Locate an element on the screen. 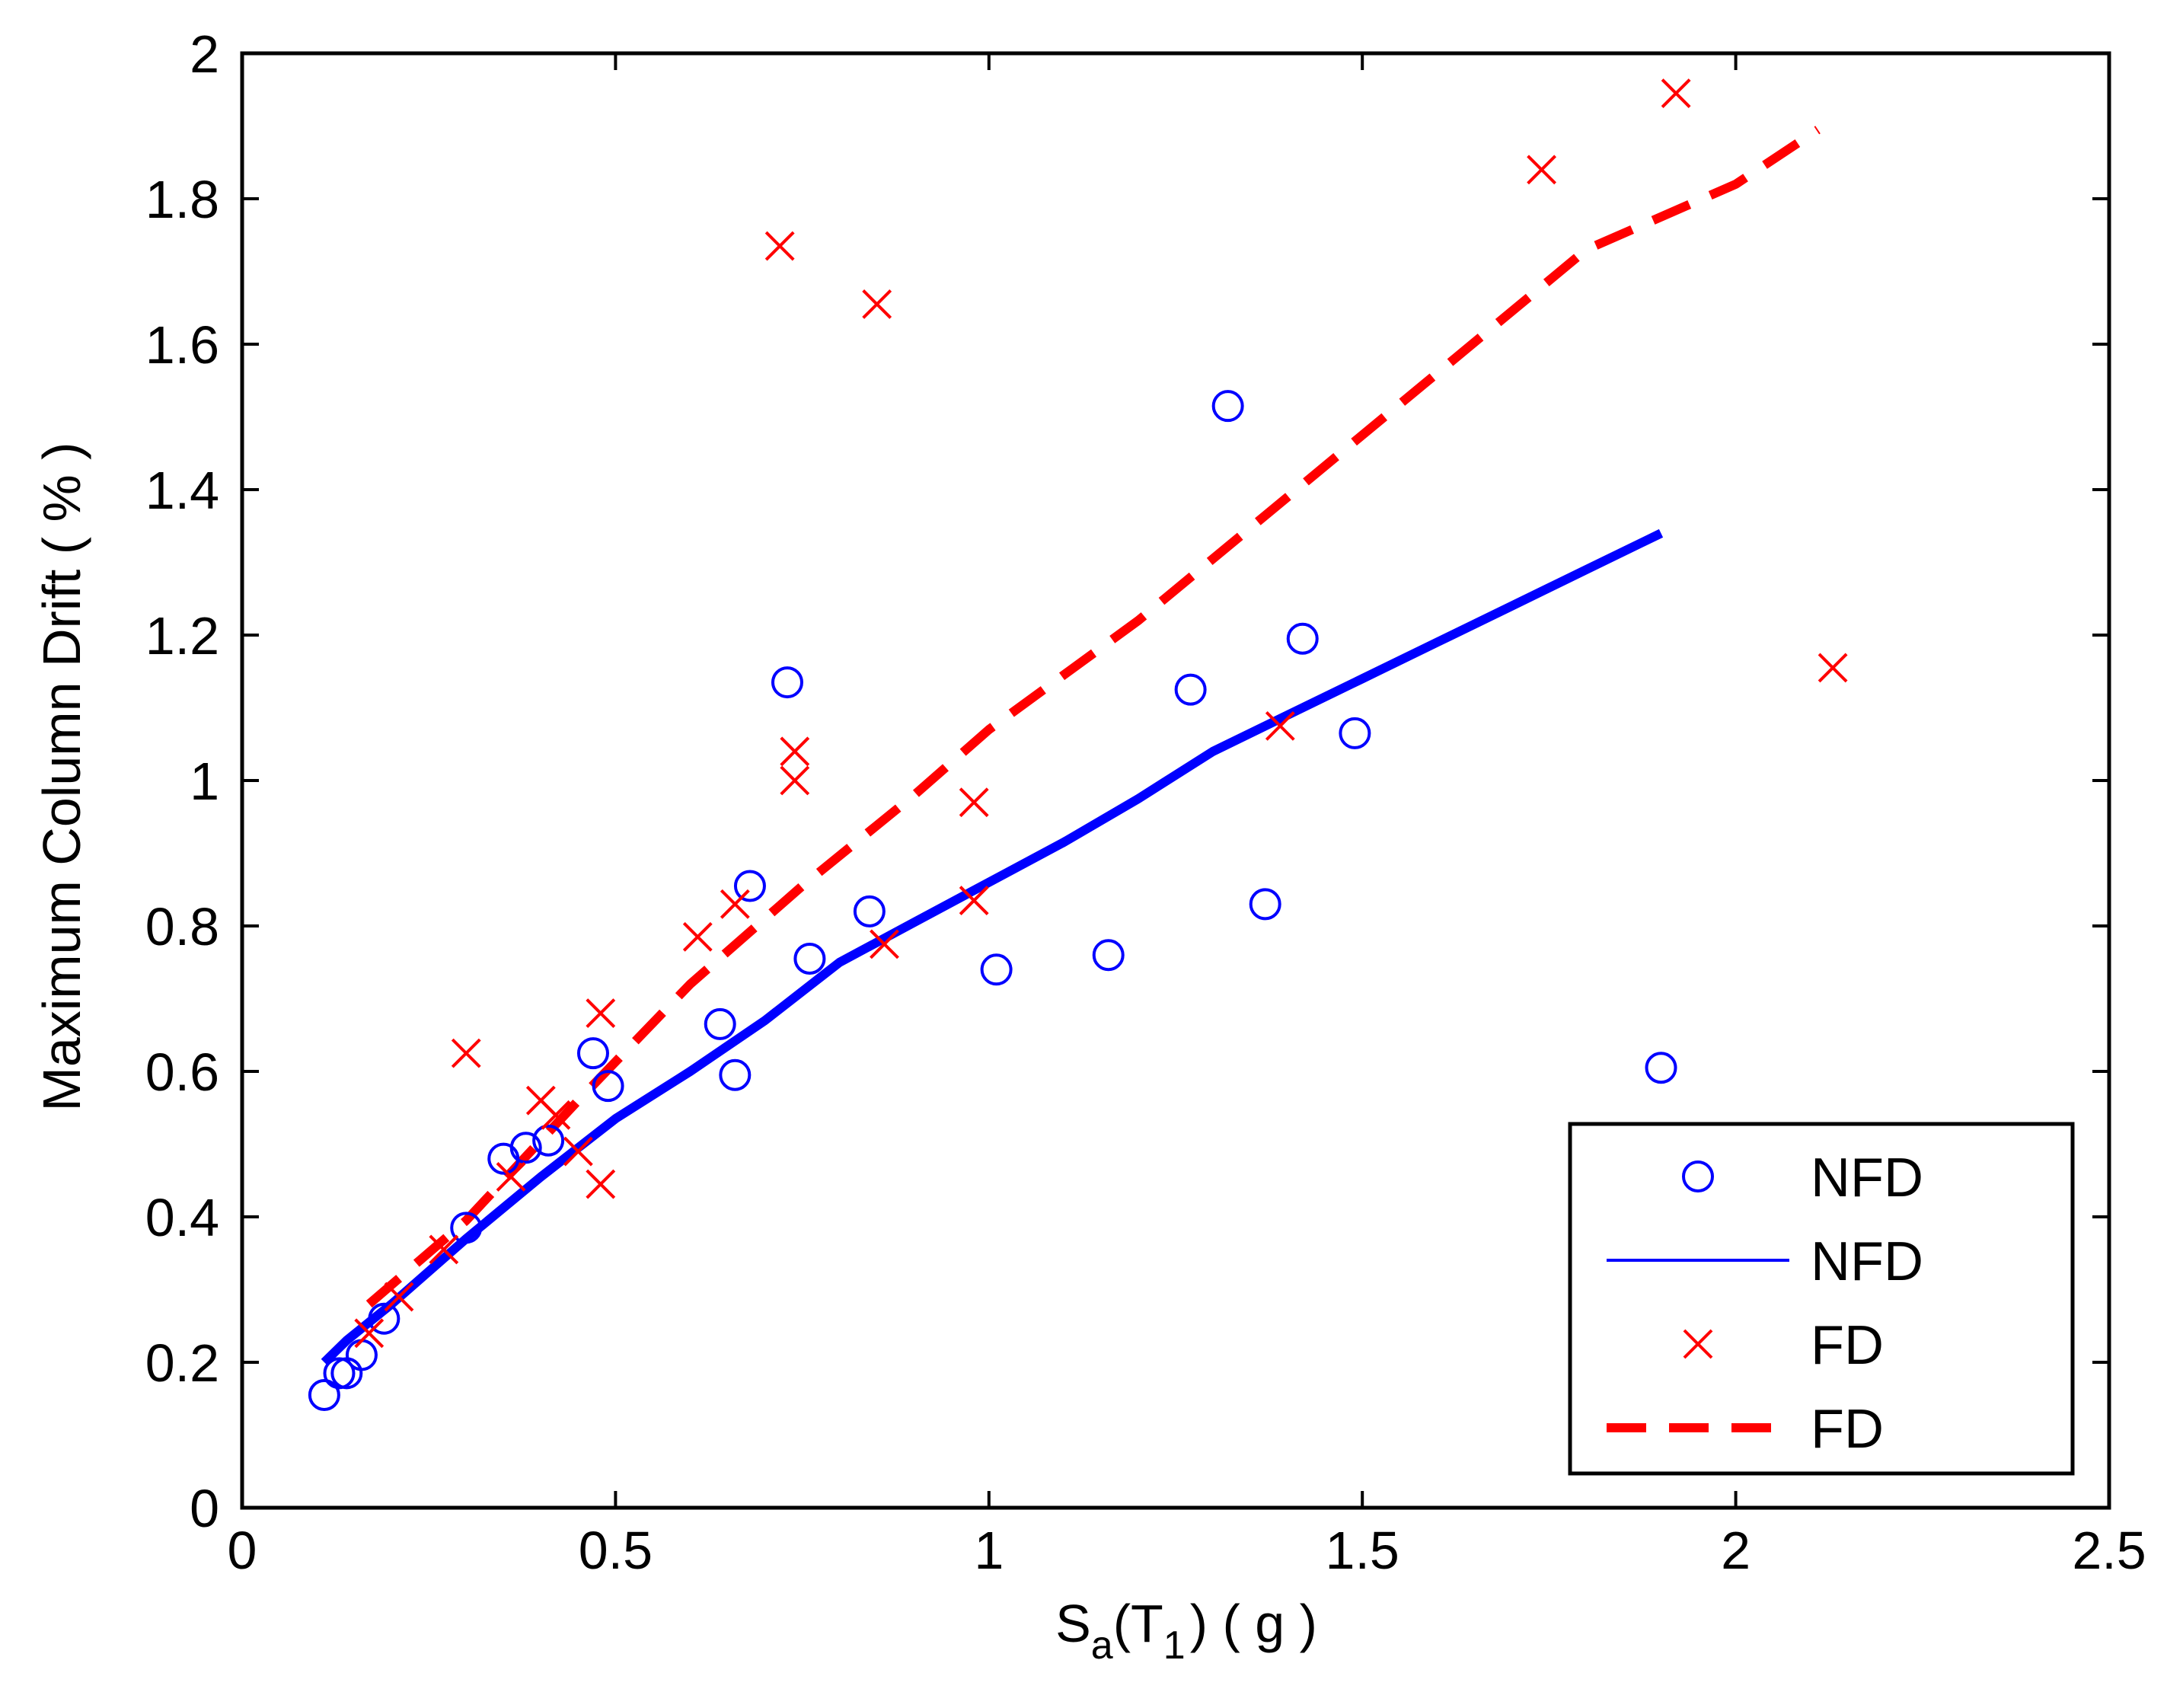 The height and width of the screenshot is (1708, 2167). y-axis-label: Maximum Column Drift ( % ) is located at coordinates (62, 777).